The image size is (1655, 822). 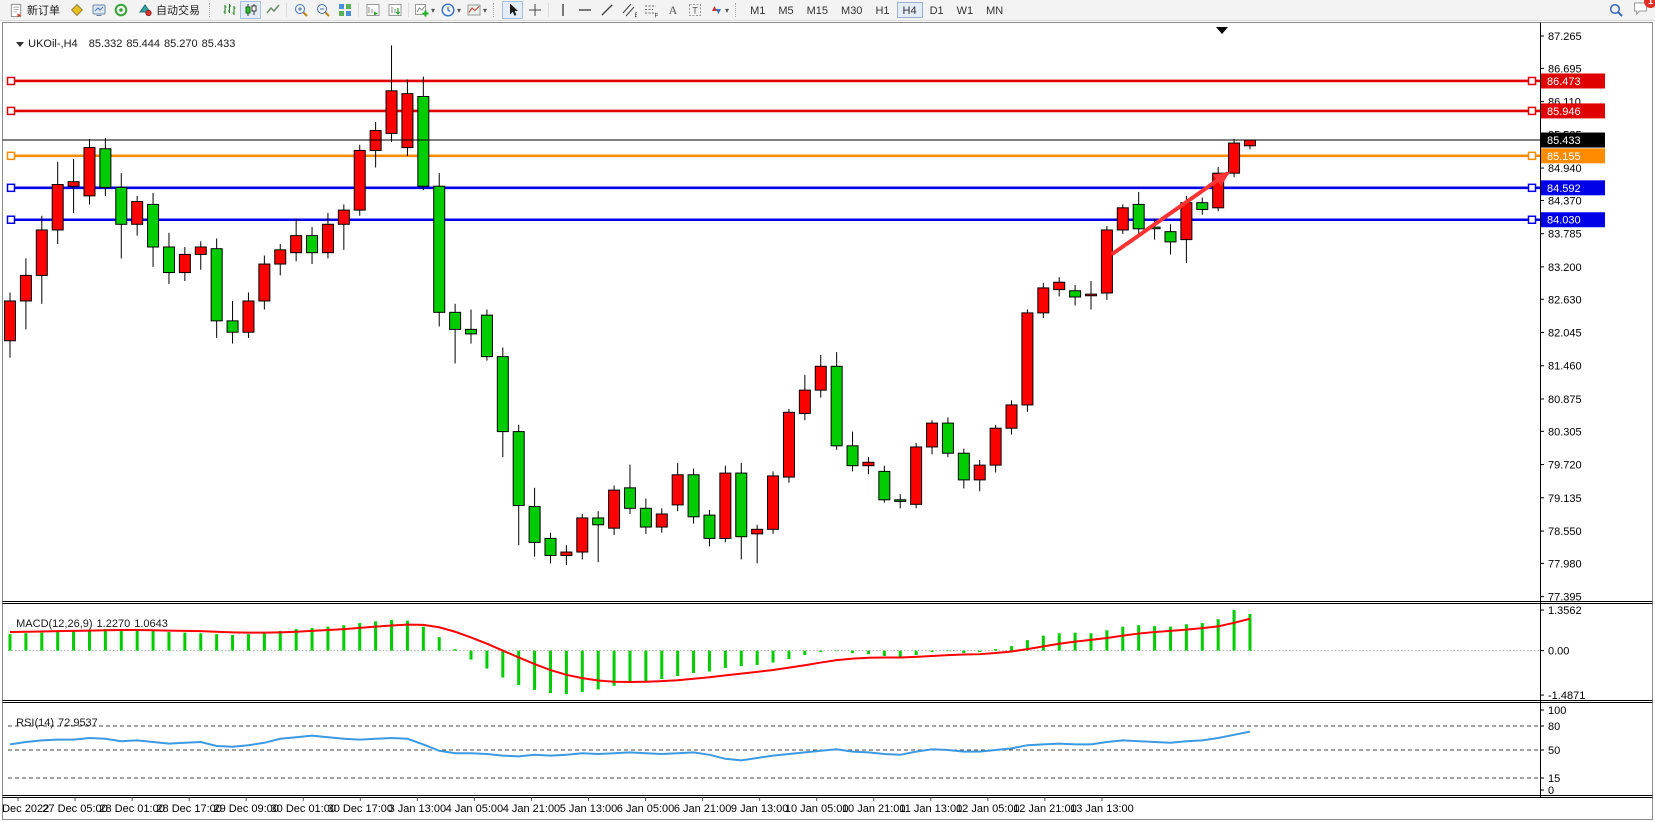 I want to click on price-badge-86.473, so click(x=1573, y=81).